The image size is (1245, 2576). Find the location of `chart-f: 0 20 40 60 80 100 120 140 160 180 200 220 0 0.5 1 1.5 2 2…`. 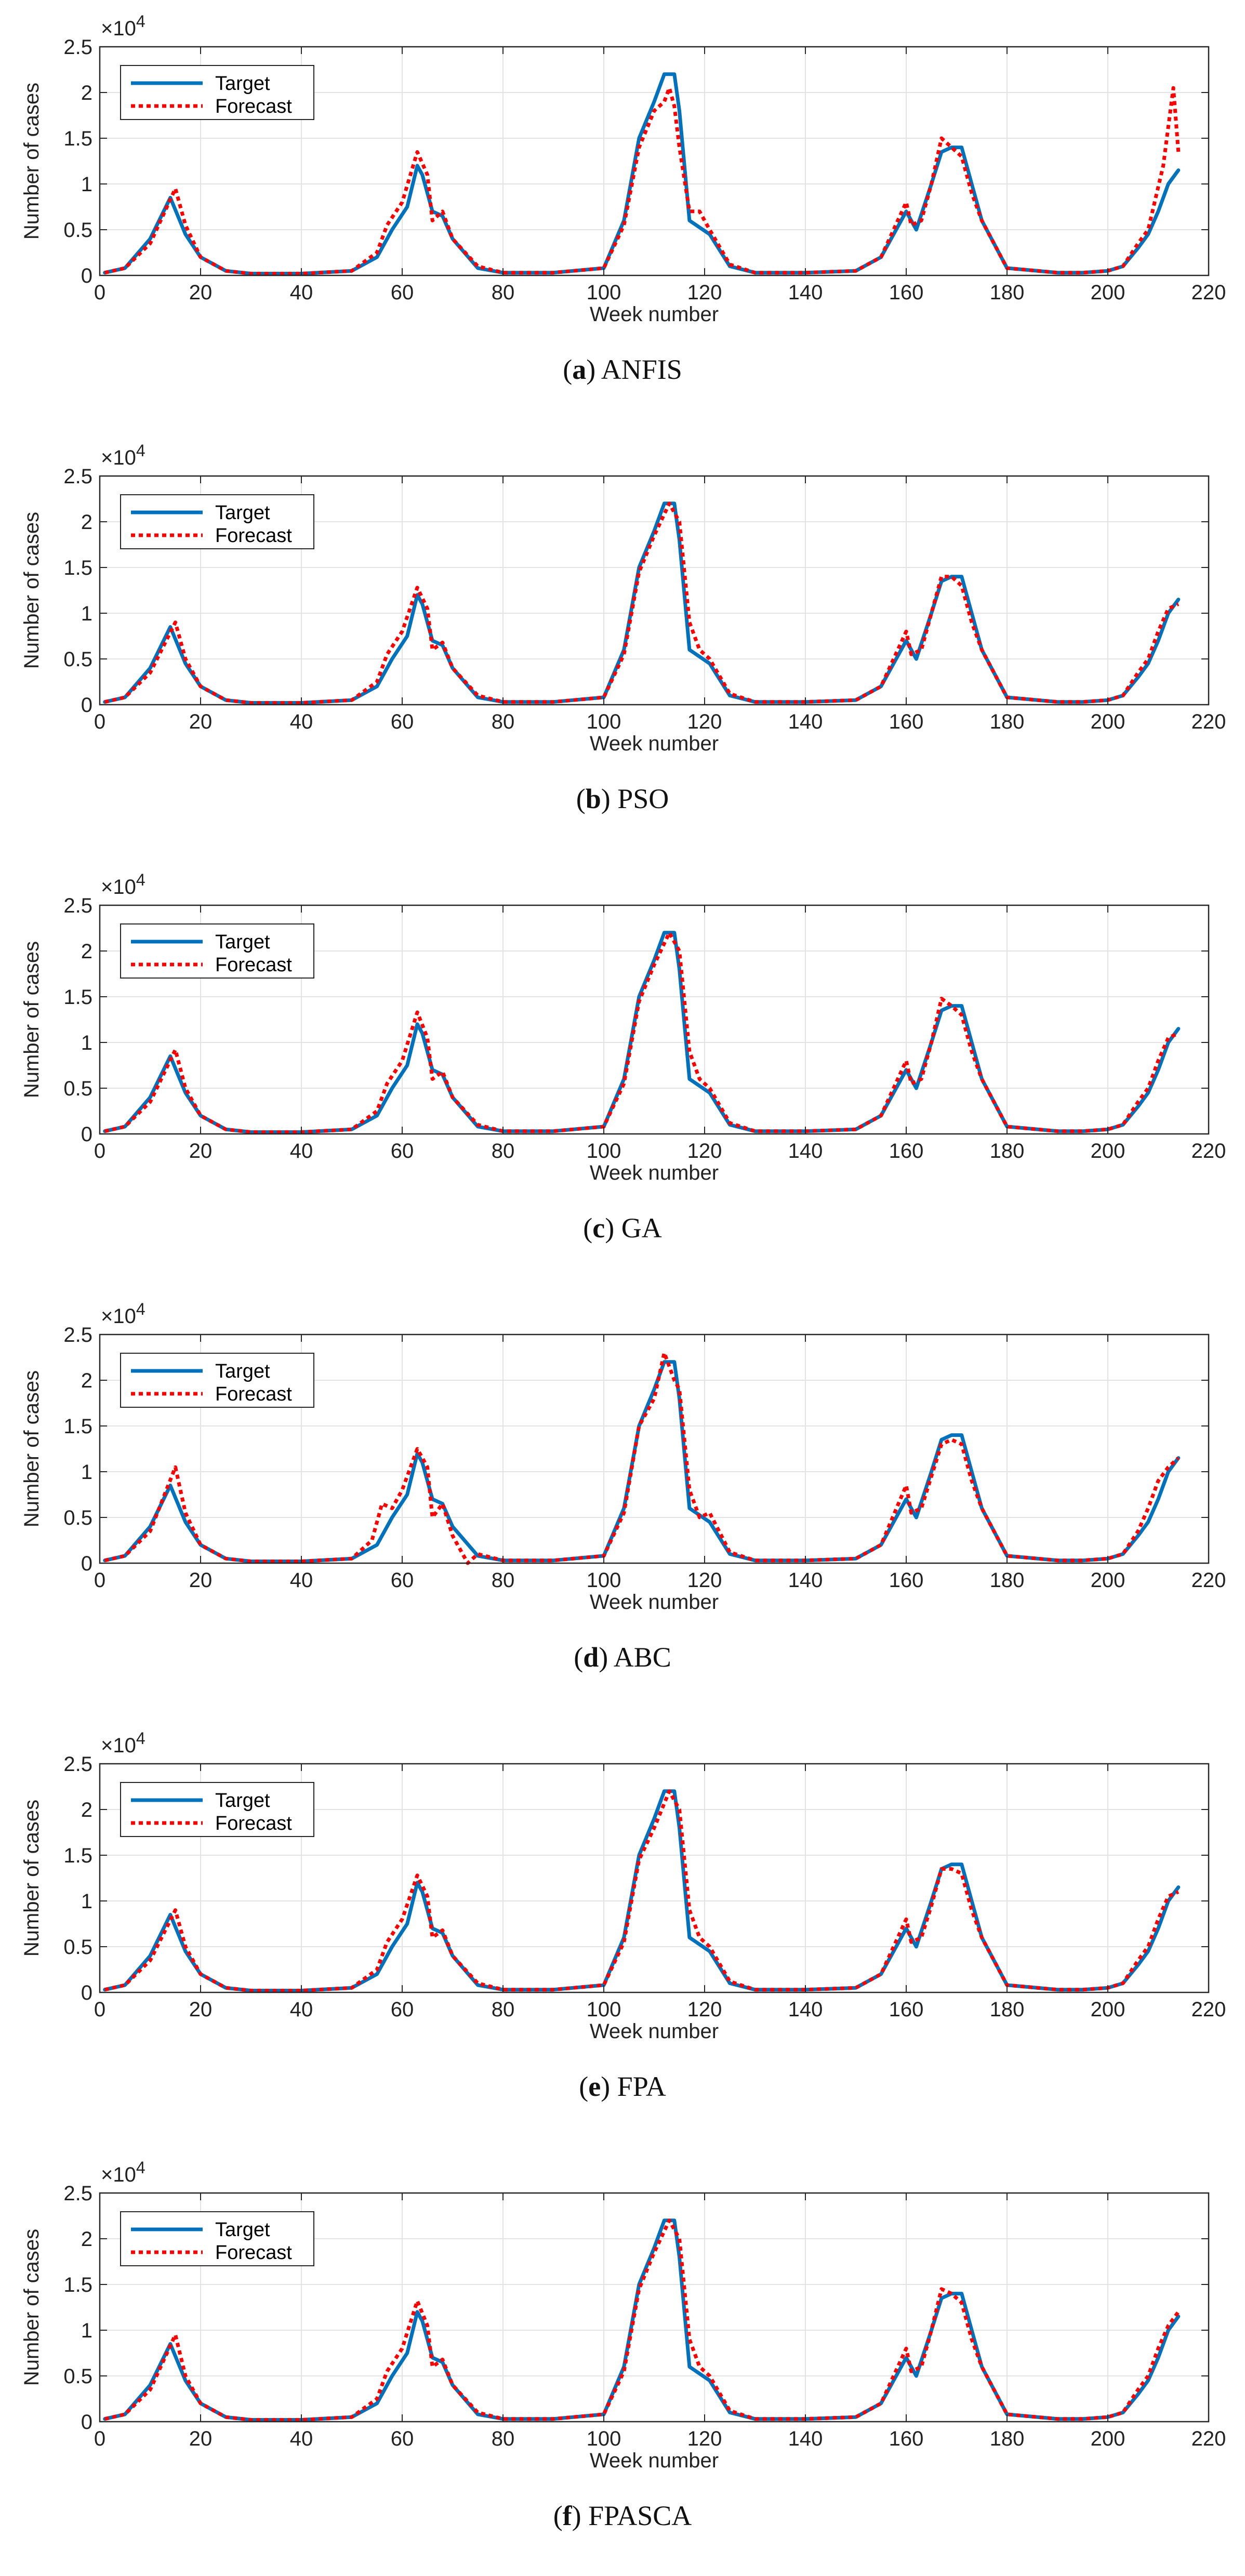

chart-f: 0 20 40 60 80 100 120 140 160 180 200 220 0 0.5 1 1.5 2 2… is located at coordinates (623, 2315).